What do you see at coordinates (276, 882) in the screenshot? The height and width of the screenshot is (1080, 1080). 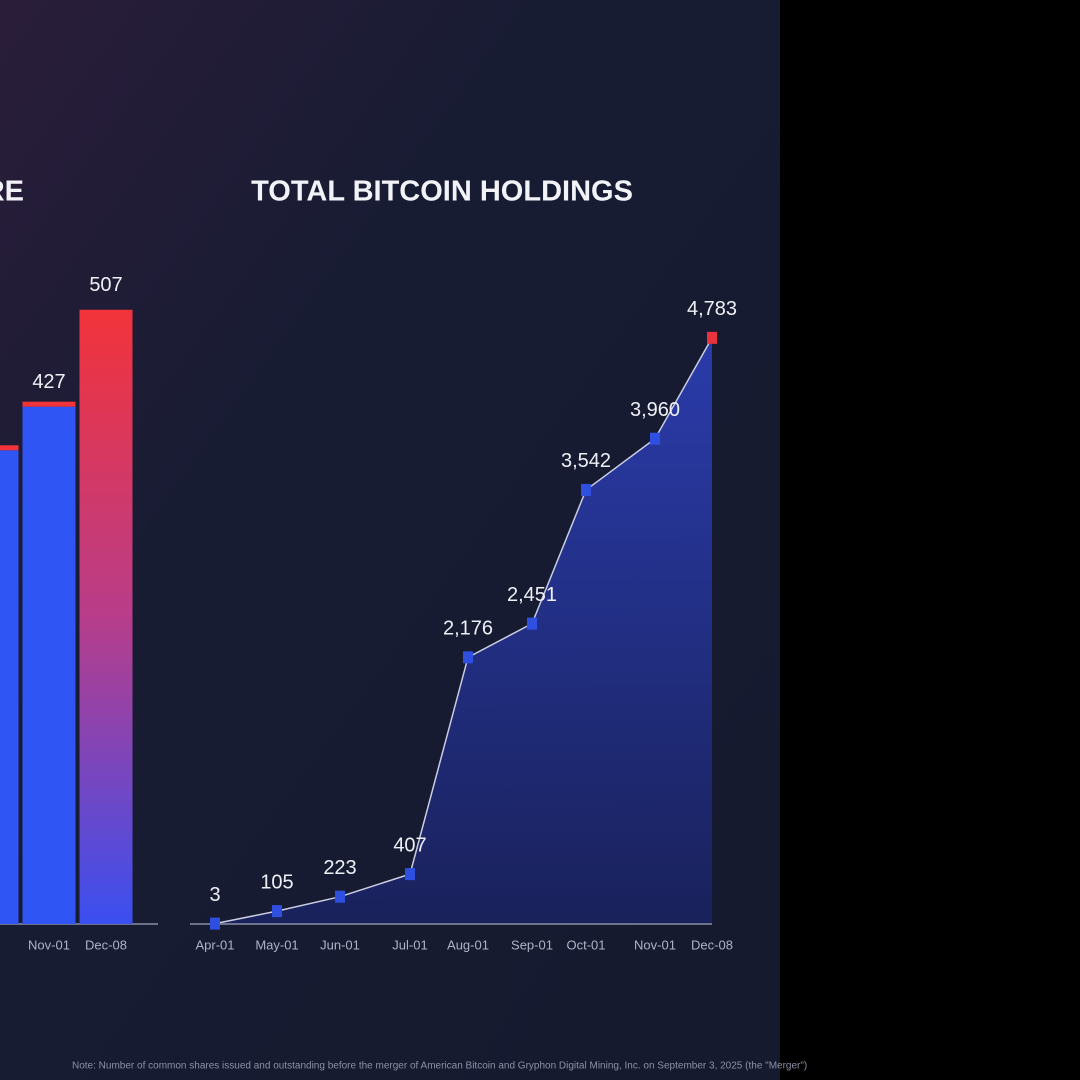 I see `value-label: 105` at bounding box center [276, 882].